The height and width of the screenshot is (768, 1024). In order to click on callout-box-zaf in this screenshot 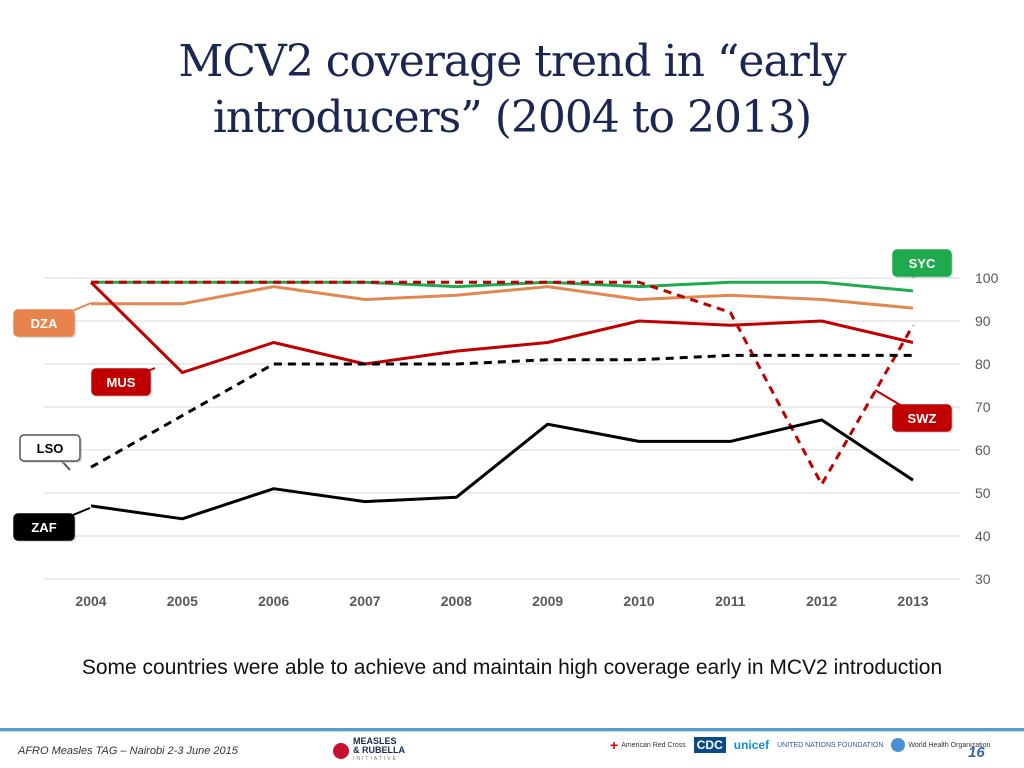, I will do `click(44, 527)`.